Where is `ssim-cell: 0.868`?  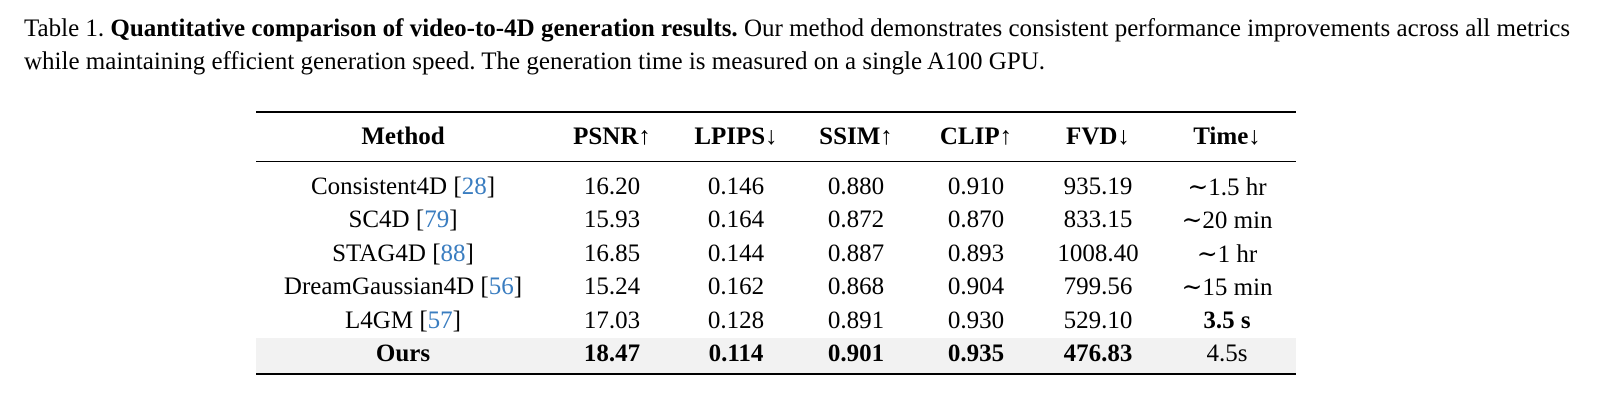 ssim-cell: 0.868 is located at coordinates (856, 287).